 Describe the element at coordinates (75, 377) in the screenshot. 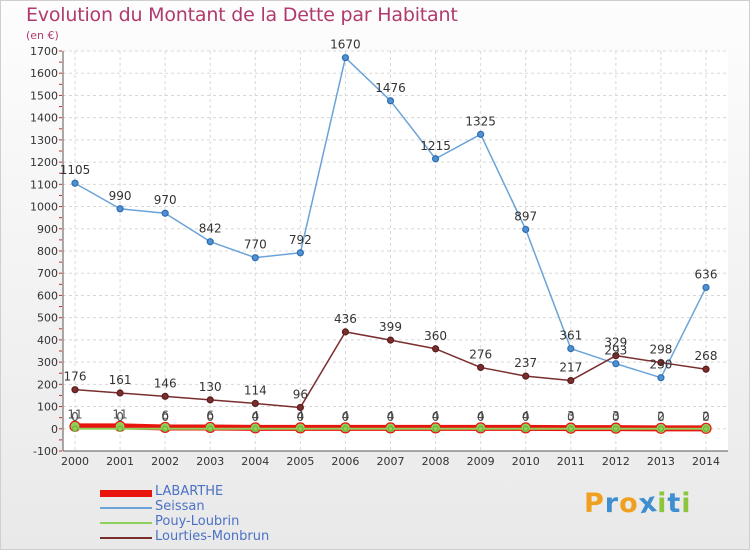

I see `data-label-lourties-monbrun: 176` at that location.